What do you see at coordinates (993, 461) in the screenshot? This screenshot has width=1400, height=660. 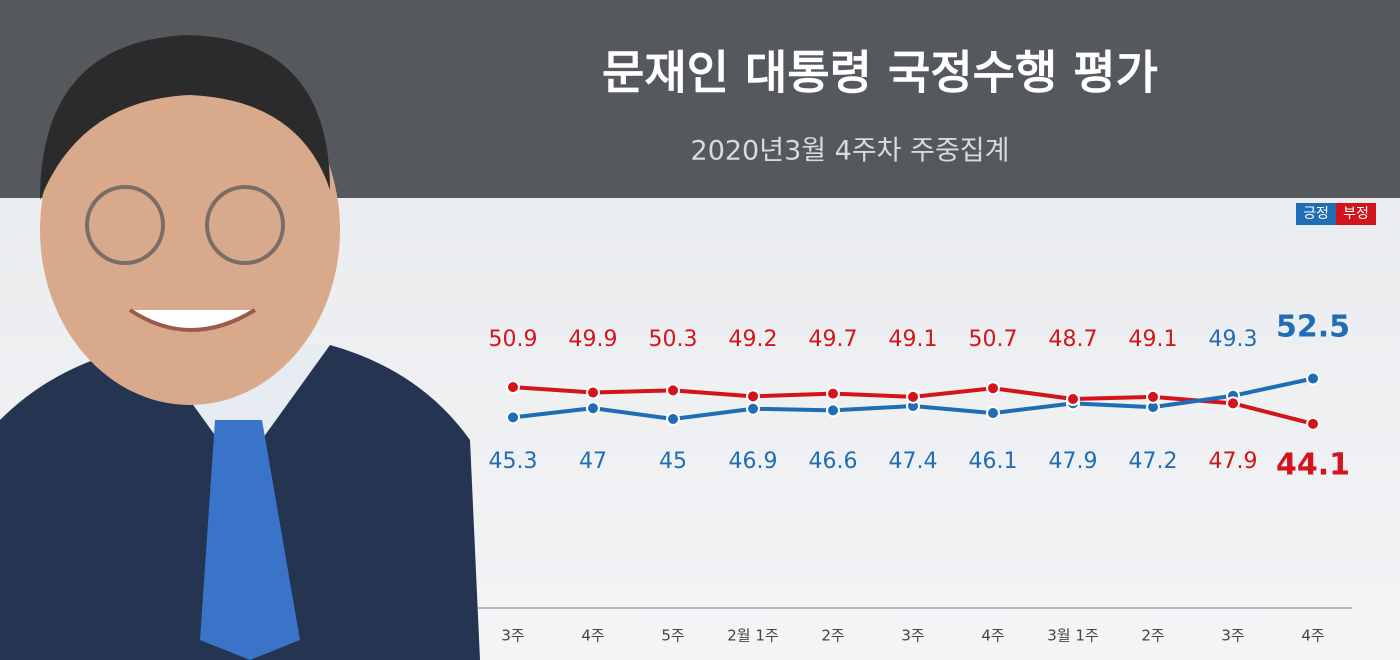 I see `value-label: 46.1` at bounding box center [993, 461].